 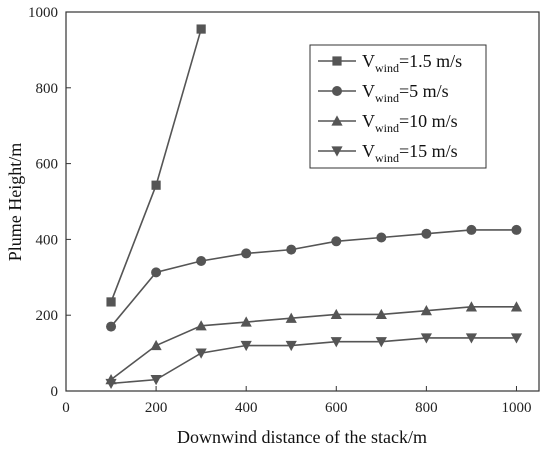 I want to click on legend-item: Vwind=5 m/s, so click(x=383, y=93).